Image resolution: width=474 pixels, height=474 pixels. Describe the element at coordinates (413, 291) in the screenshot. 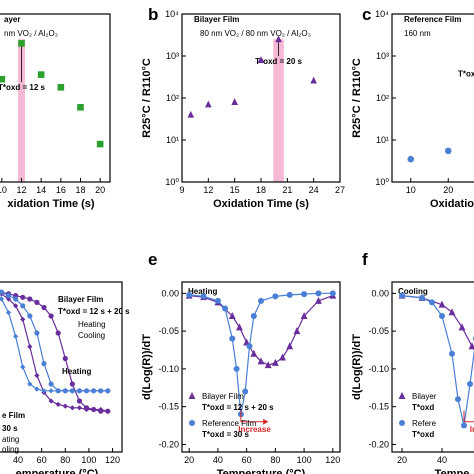

I see `corner-label: Cooling` at that location.